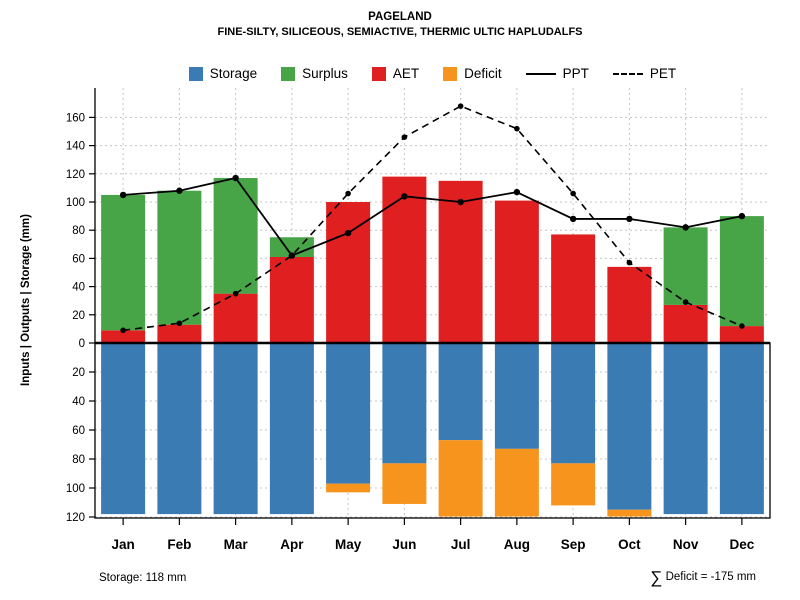 Image resolution: width=800 pixels, height=600 pixels. Describe the element at coordinates (348, 233) in the screenshot. I see `ppt-marker-May` at that location.